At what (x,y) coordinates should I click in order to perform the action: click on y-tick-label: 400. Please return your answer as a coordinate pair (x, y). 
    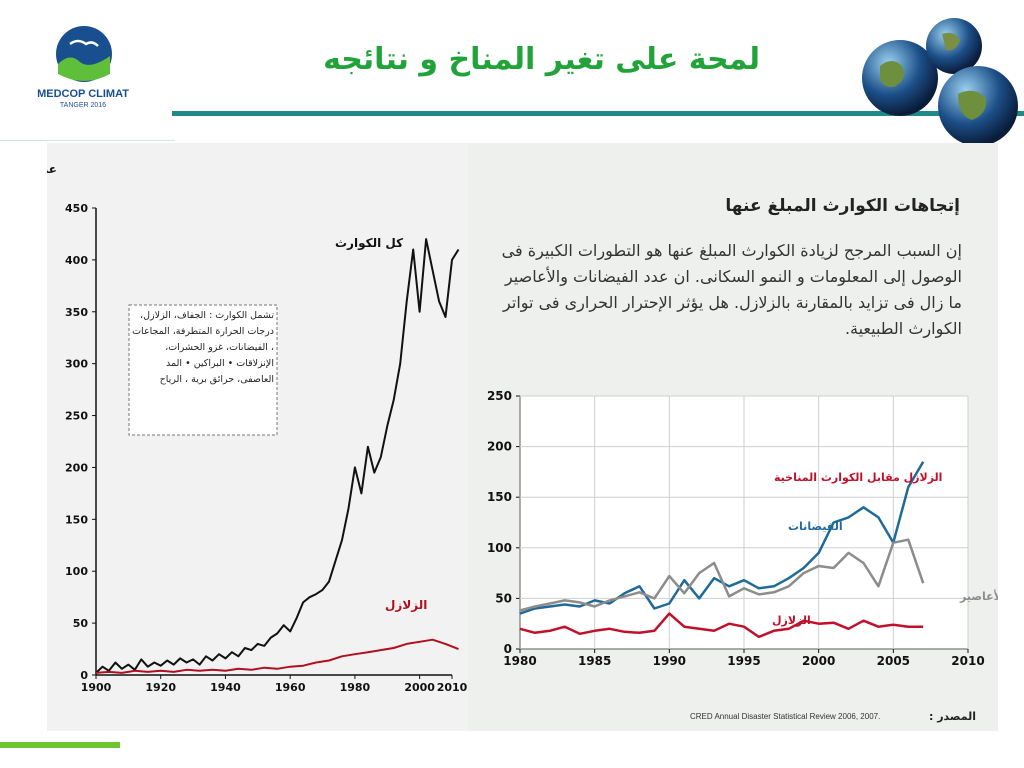
    Looking at the image, I should click on (76, 260).